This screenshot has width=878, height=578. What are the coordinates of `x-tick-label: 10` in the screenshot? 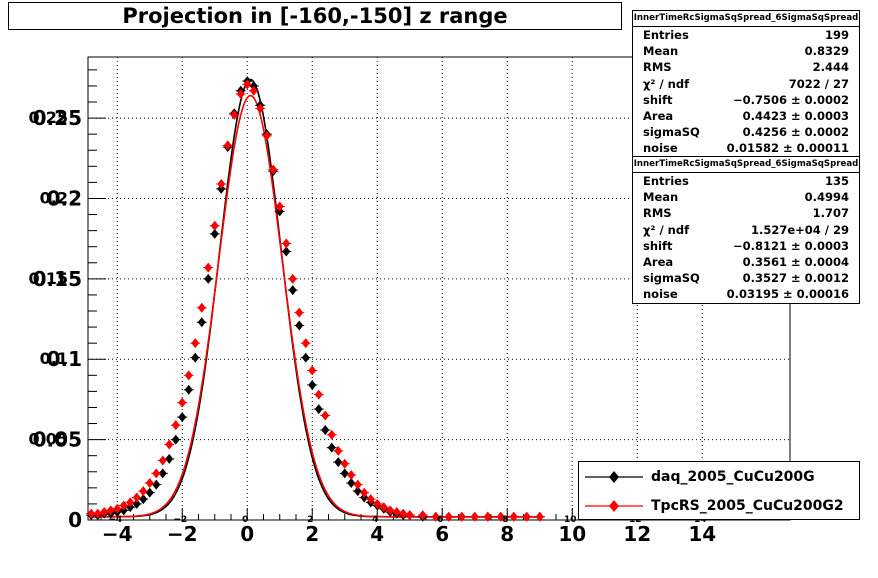 It's located at (572, 534).